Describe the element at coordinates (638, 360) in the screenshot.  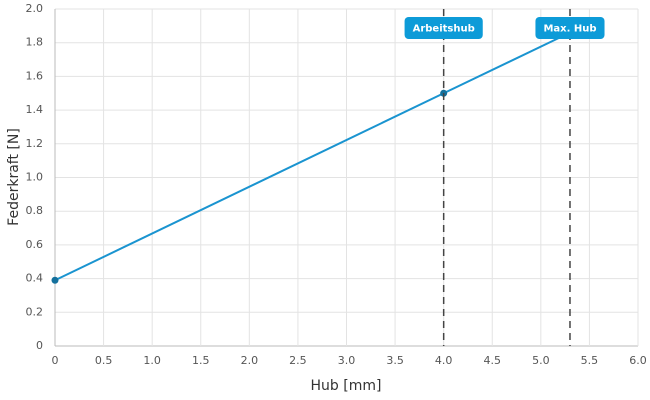
I see `x-tick-label: 6.0` at that location.